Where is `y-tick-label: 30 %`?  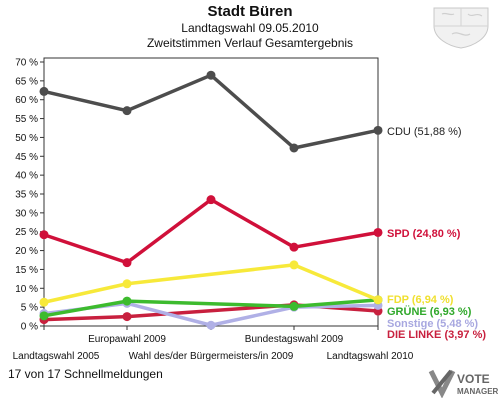
y-tick-label: 30 % is located at coordinates (26, 213).